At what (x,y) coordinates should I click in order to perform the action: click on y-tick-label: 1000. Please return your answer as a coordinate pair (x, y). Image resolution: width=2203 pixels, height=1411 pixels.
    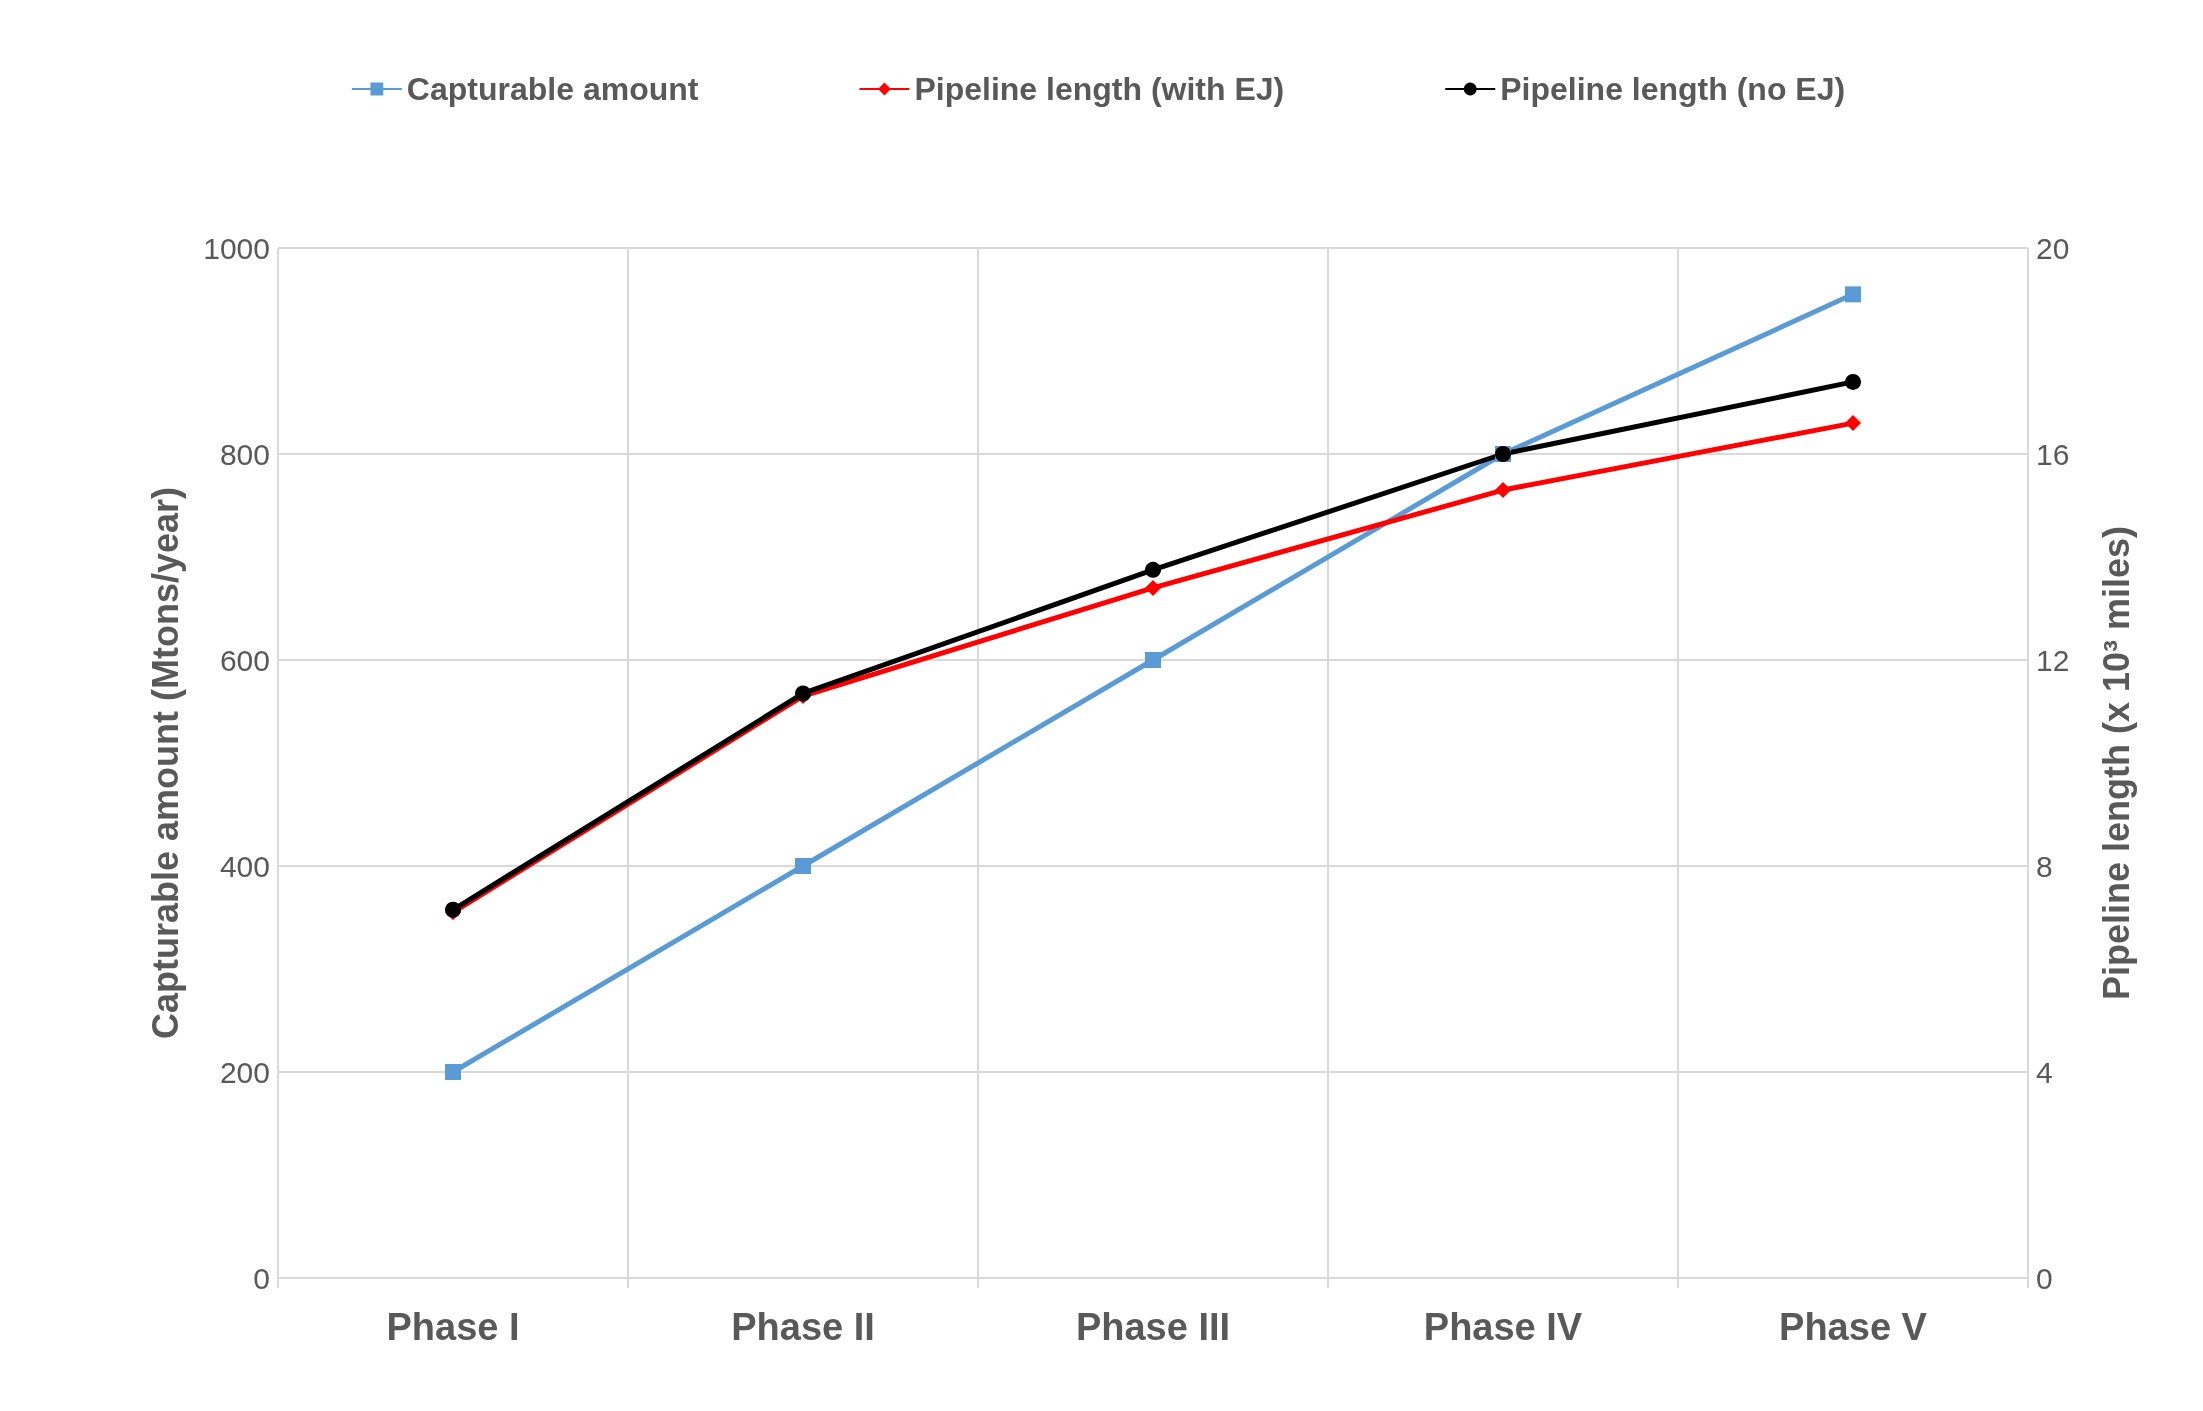
    Looking at the image, I should click on (236, 248).